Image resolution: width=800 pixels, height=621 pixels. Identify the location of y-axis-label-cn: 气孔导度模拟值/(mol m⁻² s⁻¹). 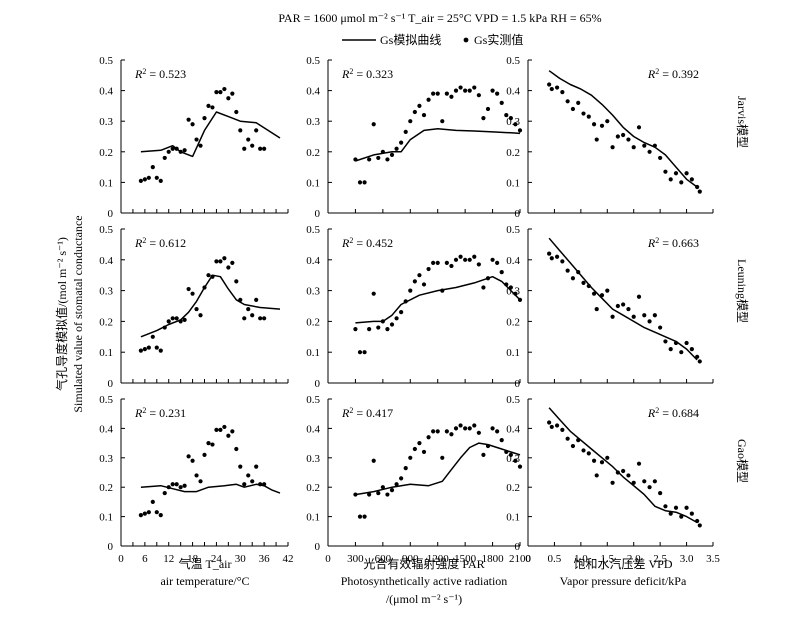
(61, 314).